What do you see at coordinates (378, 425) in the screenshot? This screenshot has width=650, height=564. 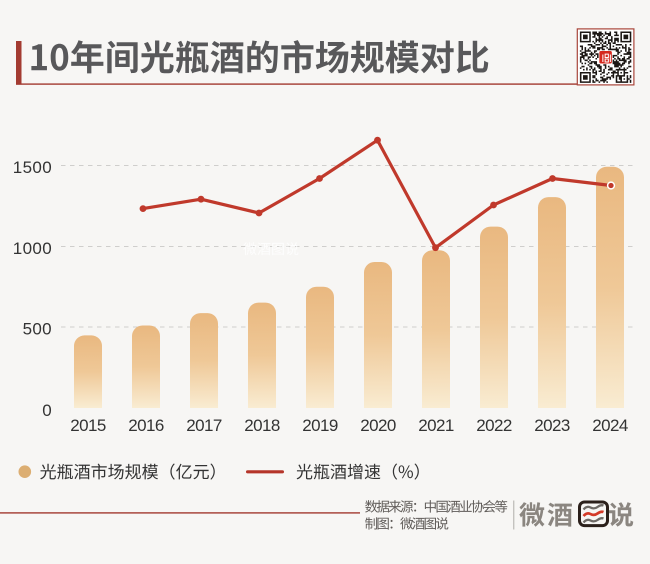 I see `svg-text: 2020` at bounding box center [378, 425].